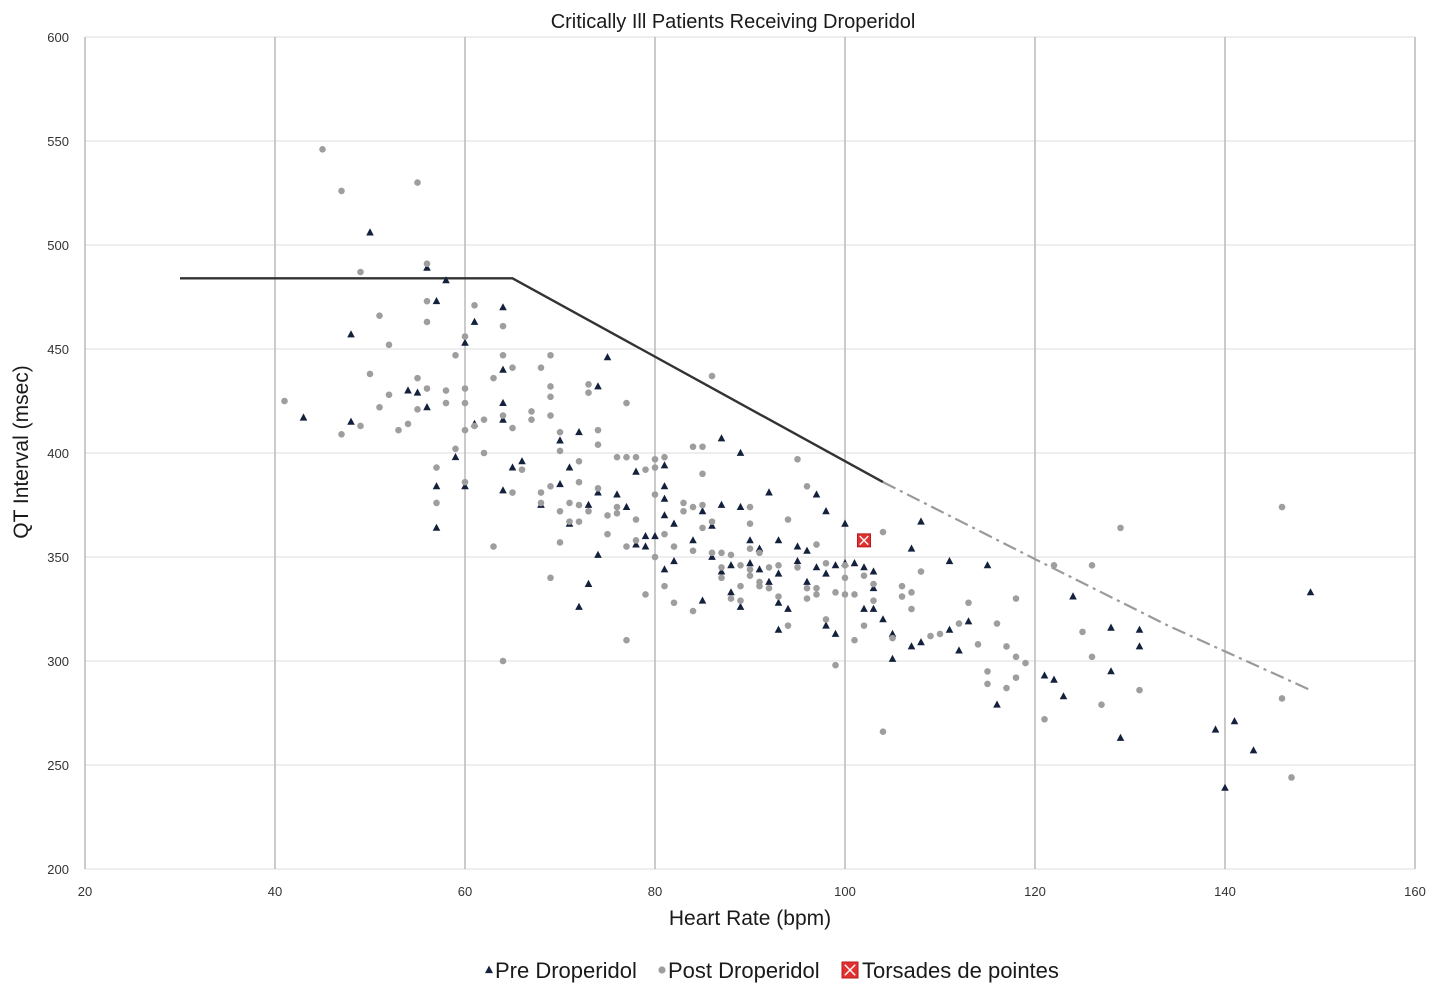 This screenshot has height=992, width=1445. Describe the element at coordinates (655, 891) in the screenshot. I see `x-tick-label: 80` at that location.